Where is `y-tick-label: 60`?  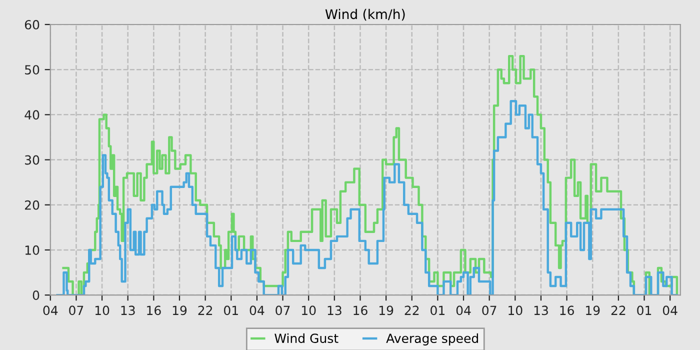
y-tick-label: 60 is located at coordinates (32, 25).